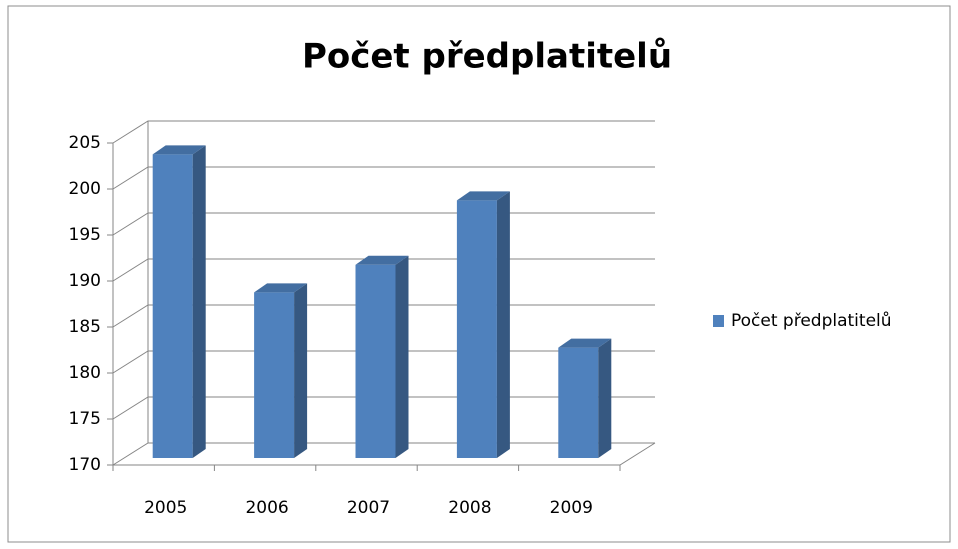  What do you see at coordinates (85, 465) in the screenshot?
I see `y-tick-label: 170` at bounding box center [85, 465].